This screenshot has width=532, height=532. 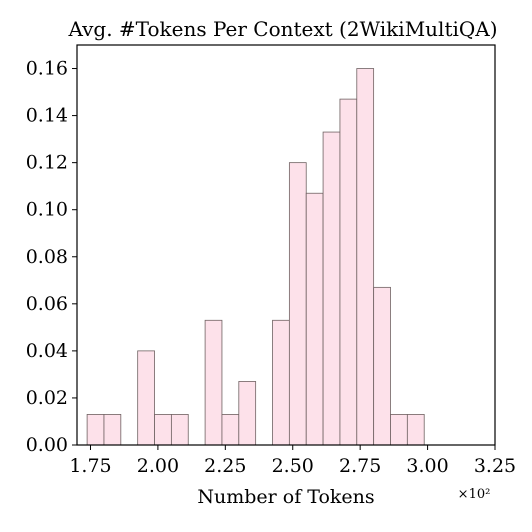 I want to click on x-axis-label: Number of Tokens, so click(x=285, y=497).